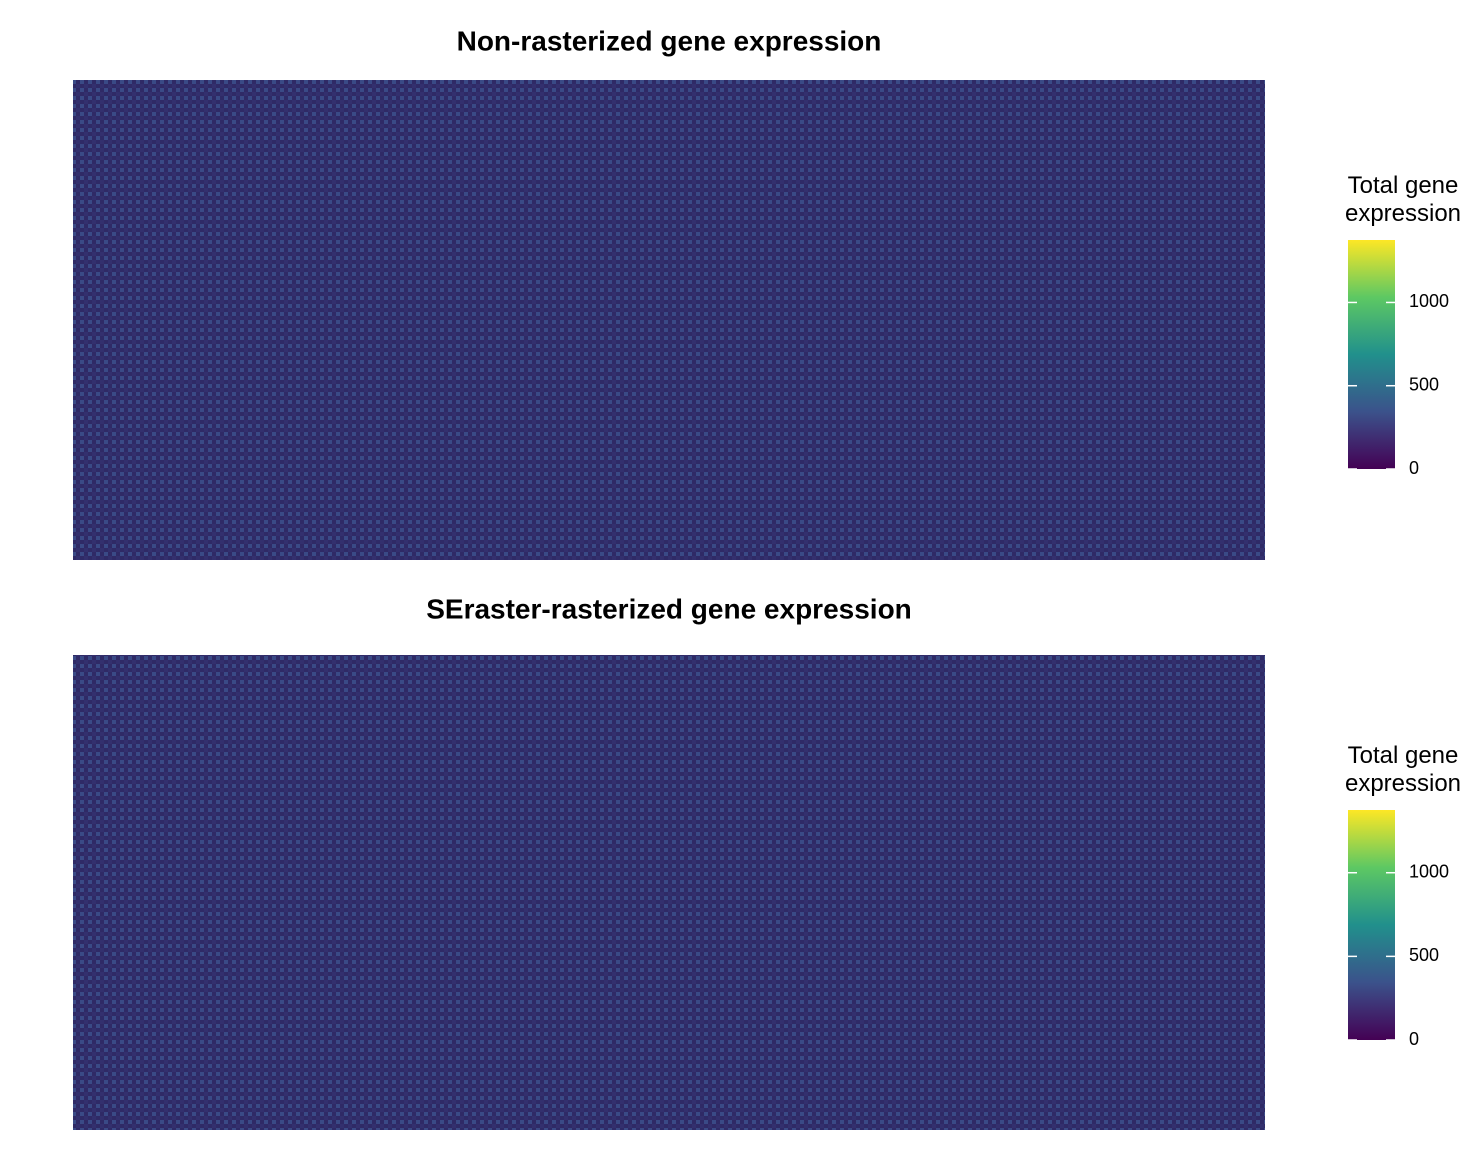 This screenshot has width=1482, height=1168. What do you see at coordinates (669, 608) in the screenshot?
I see `chart-title: SEraster-rasterized gene expression` at bounding box center [669, 608].